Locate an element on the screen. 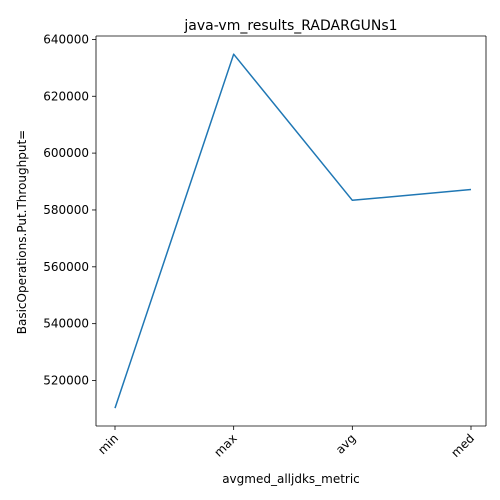  chart-title: java-vm_results_RADARGUNs1 is located at coordinates (290, 26).